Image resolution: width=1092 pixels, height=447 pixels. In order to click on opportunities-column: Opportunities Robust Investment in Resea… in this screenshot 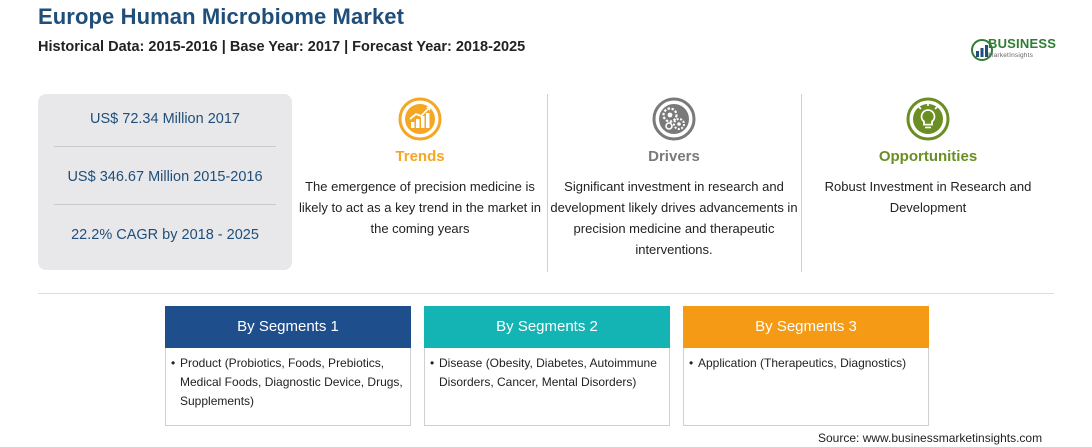, I will do `click(928, 182)`.